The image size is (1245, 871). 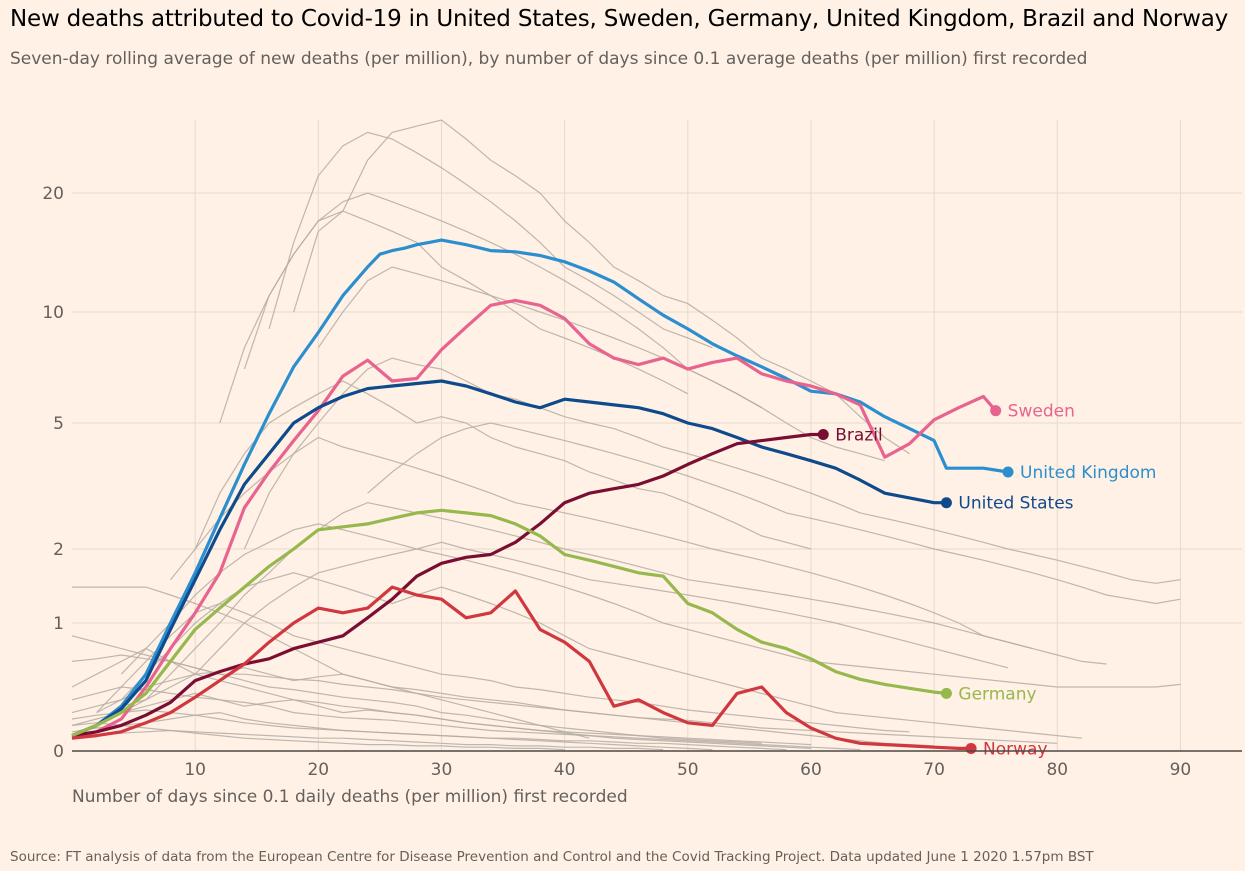 What do you see at coordinates (58, 424) in the screenshot?
I see `y-tick-label: 5` at bounding box center [58, 424].